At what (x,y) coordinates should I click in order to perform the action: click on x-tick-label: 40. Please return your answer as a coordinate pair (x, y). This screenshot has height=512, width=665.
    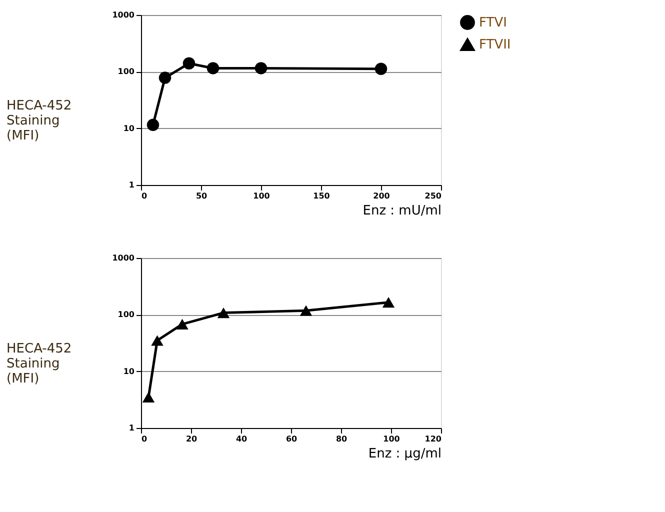
    Looking at the image, I should click on (242, 439).